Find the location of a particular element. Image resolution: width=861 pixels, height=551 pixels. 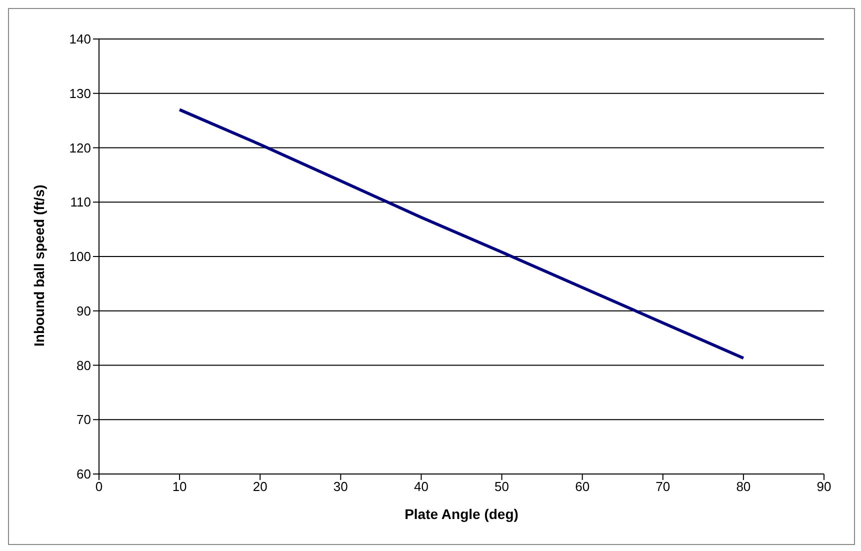

y-tick-label: 110 is located at coordinates (80, 202).